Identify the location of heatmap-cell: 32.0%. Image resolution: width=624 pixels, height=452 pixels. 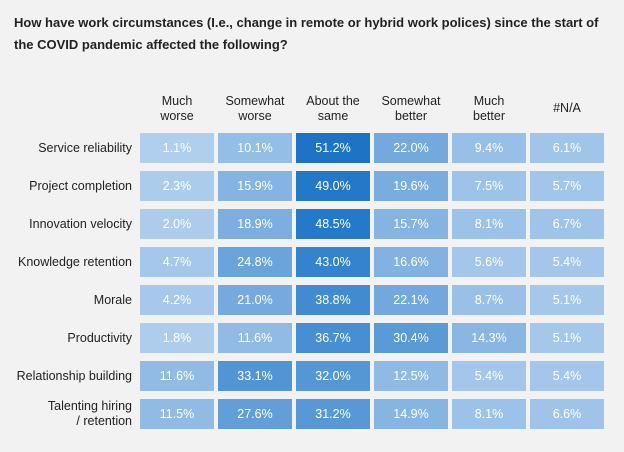
(333, 376).